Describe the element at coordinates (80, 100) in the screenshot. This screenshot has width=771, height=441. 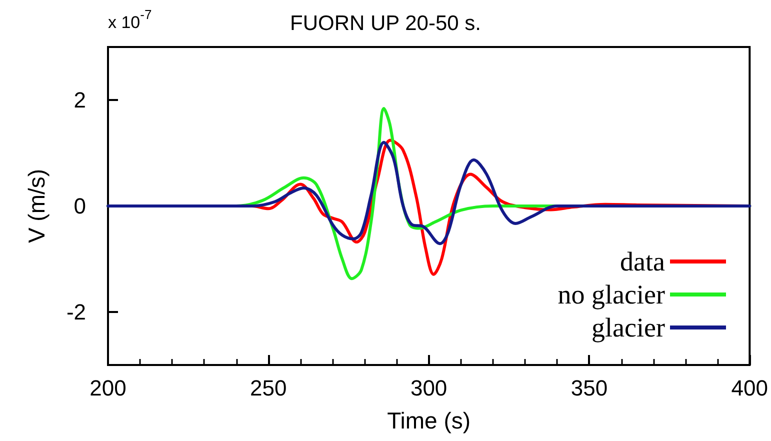
I see `y-tick-label: 2` at that location.